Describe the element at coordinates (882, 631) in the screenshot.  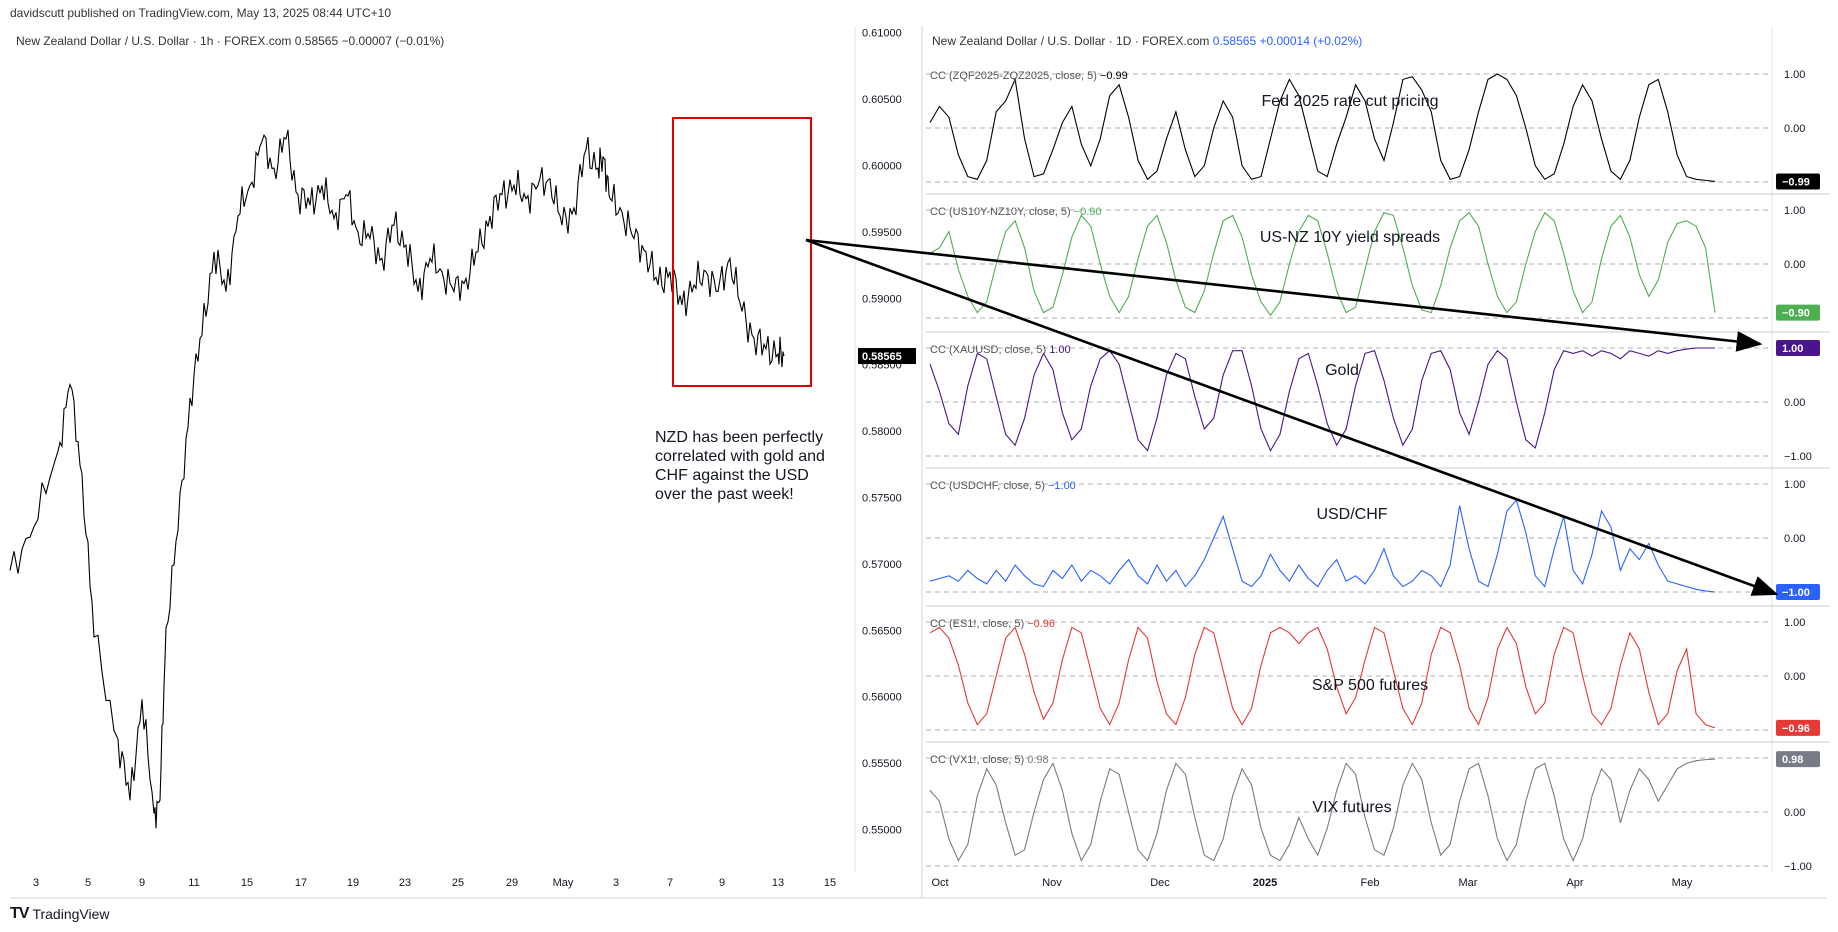
I see `left-y-tick-label: 0.56500` at that location.